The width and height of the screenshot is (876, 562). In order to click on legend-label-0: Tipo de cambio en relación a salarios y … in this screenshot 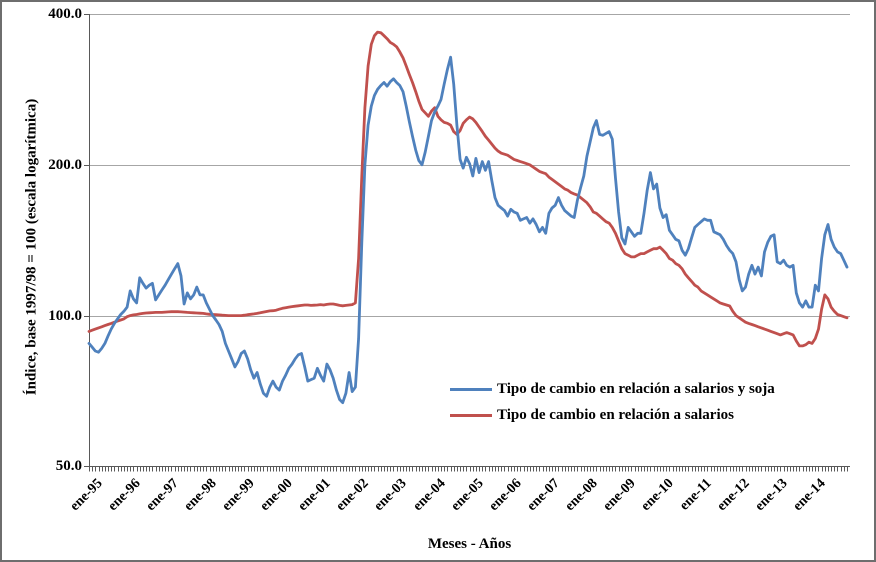, I will do `click(636, 388)`.